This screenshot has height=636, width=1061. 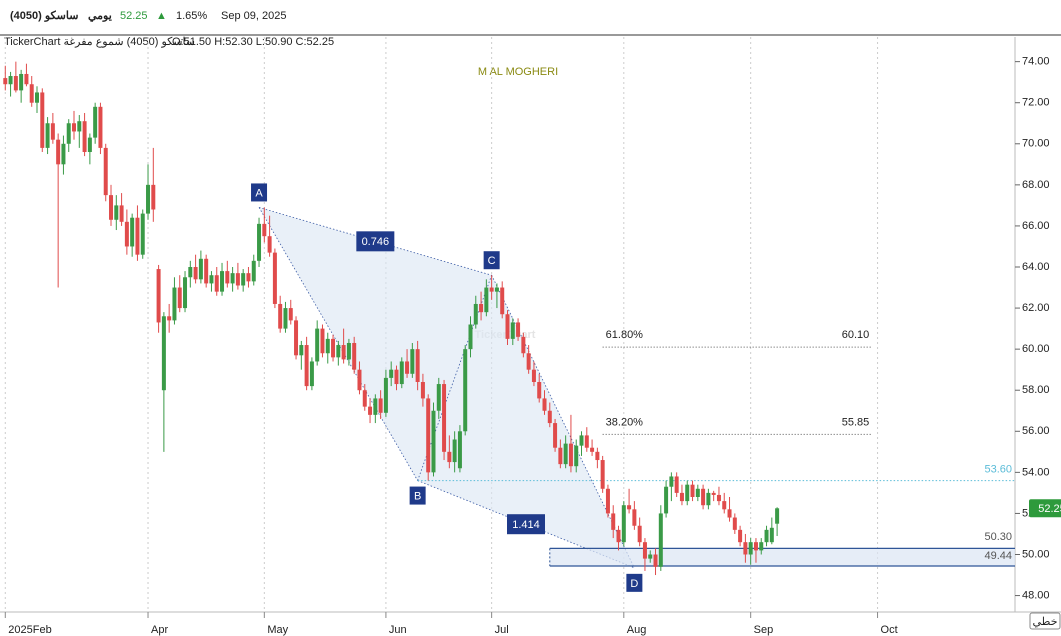 I want to click on x-tick-label: Aug, so click(x=637, y=630).